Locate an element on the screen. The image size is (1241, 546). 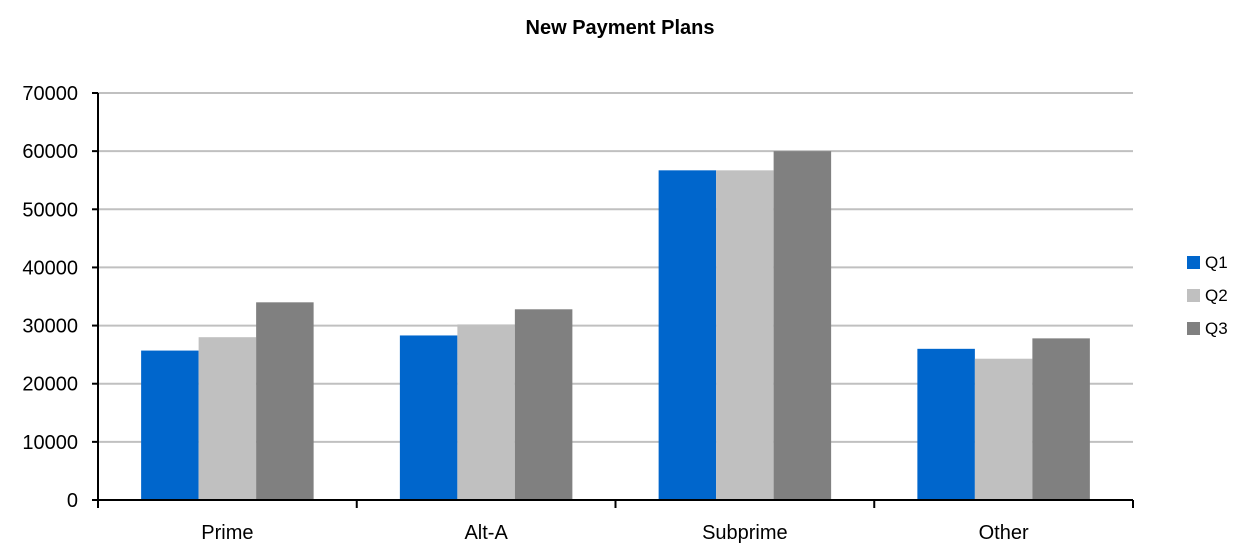
y-tick-label: 30000 is located at coordinates (50, 327).